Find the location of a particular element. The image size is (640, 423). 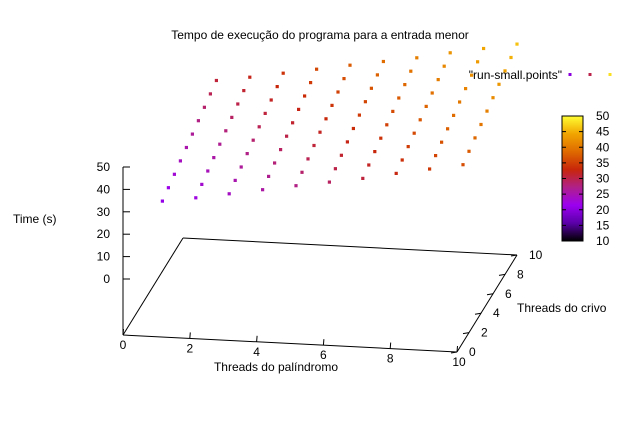

legend-label: "run-small.points" is located at coordinates (515, 75).